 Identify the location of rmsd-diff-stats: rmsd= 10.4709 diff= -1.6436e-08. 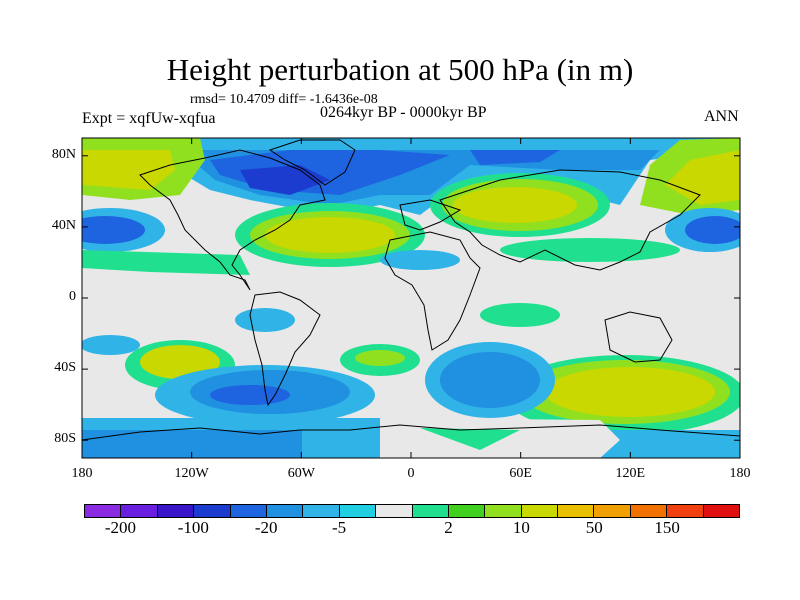
(284, 99).